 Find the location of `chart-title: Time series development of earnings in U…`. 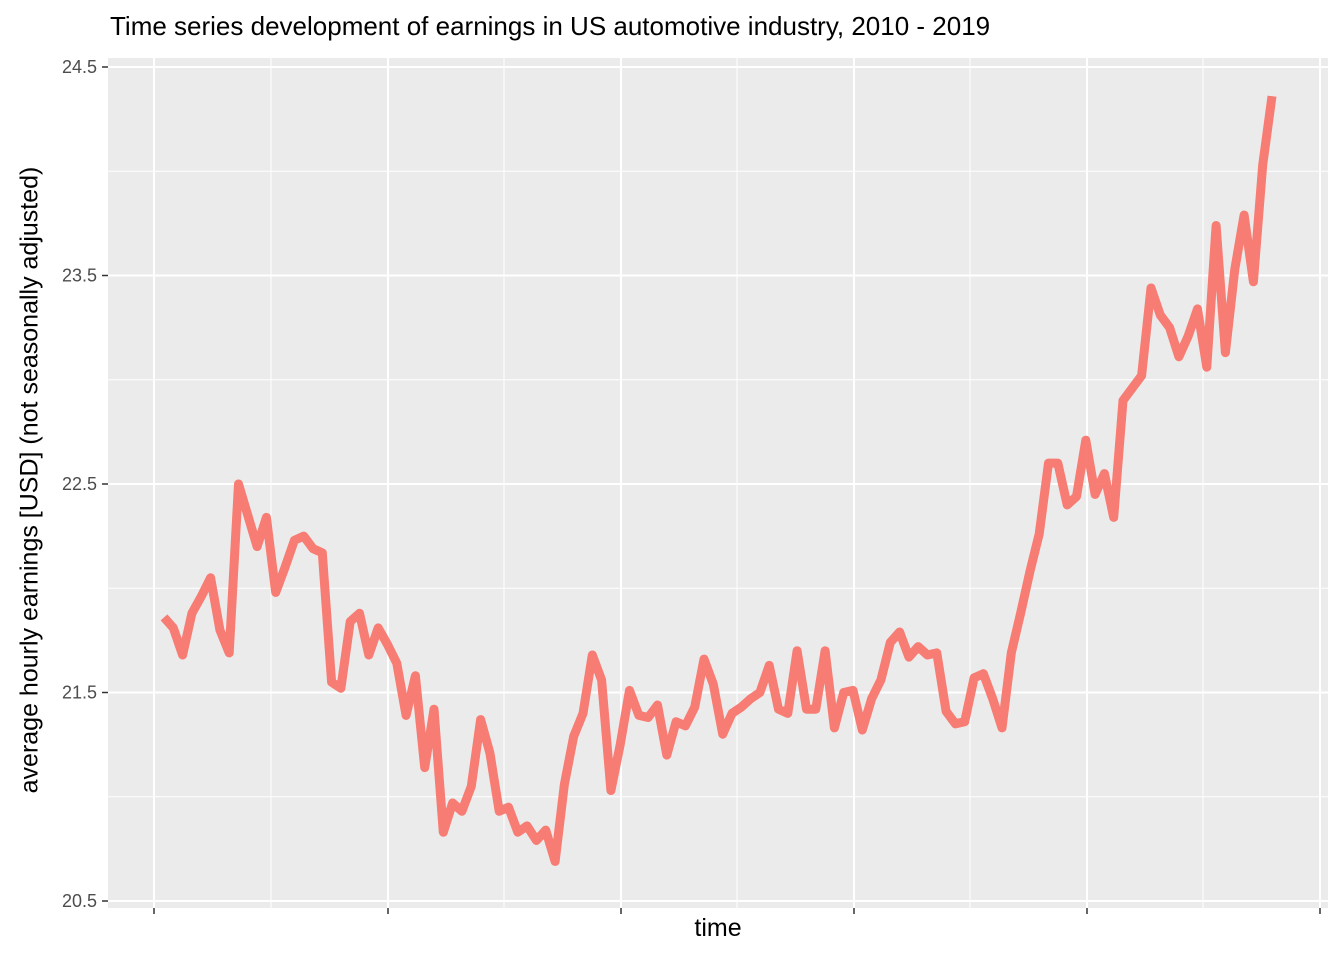

chart-title: Time series development of earnings in U… is located at coordinates (550, 26).